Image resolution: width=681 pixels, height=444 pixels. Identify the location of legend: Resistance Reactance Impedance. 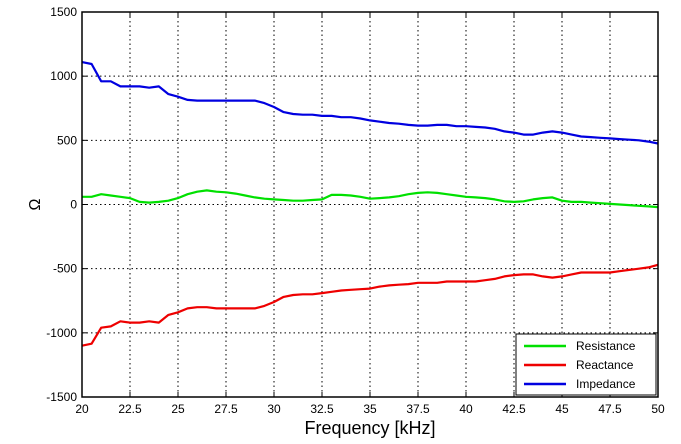
(586, 364).